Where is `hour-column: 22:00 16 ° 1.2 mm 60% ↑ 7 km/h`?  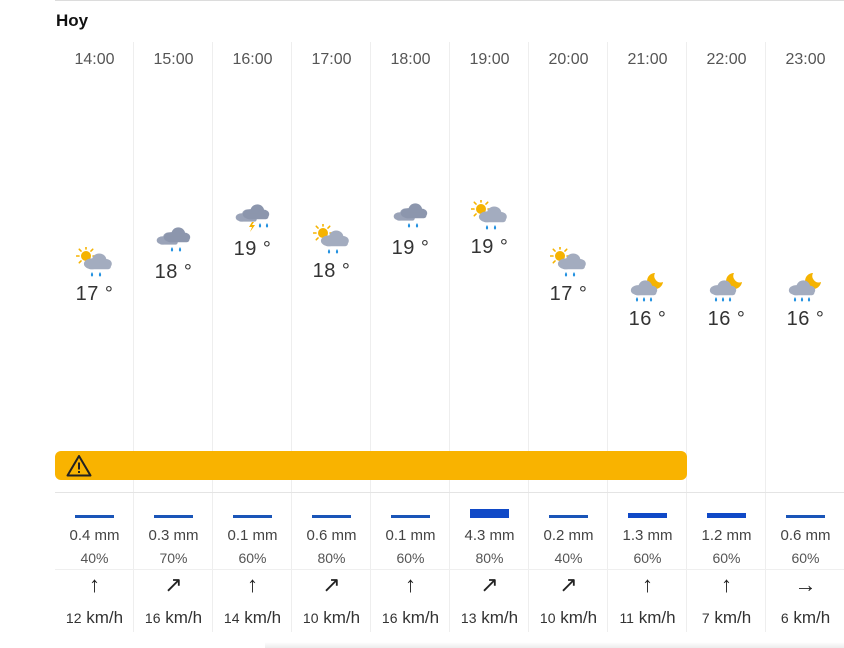
hour-column: 22:00 16 ° 1.2 mm 60% ↑ 7 km/h is located at coordinates (726, 337).